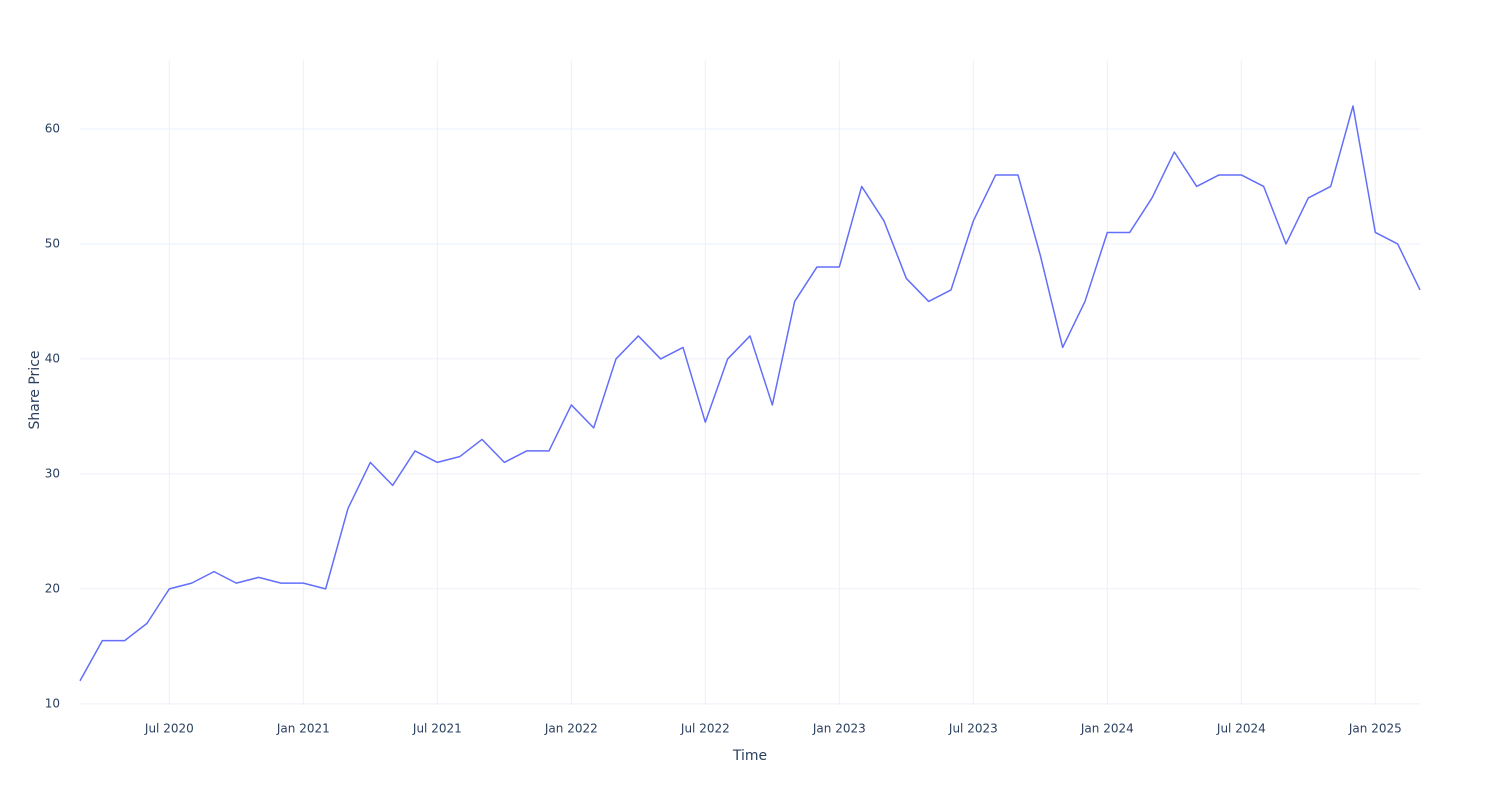  I want to click on y-tick-label: 30, so click(52, 473).